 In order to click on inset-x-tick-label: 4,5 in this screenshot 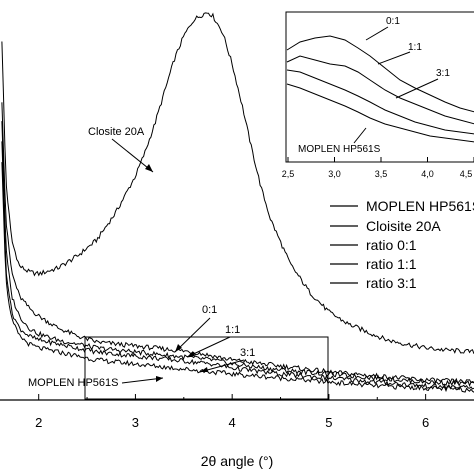, I will do `click(466, 174)`.